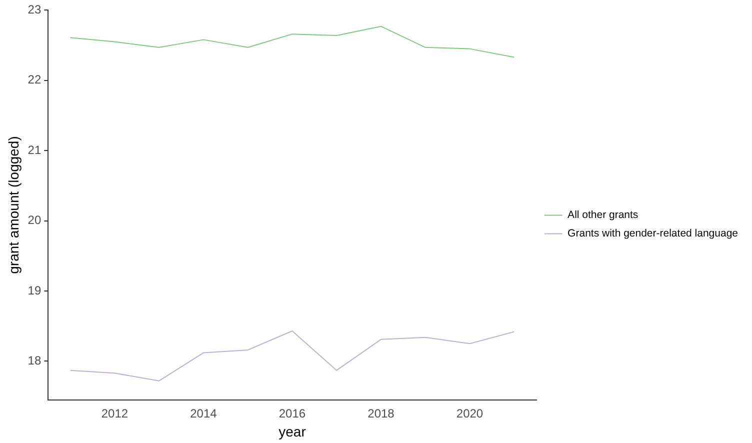  What do you see at coordinates (35, 290) in the screenshot?
I see `y-tick-label: 19` at bounding box center [35, 290].